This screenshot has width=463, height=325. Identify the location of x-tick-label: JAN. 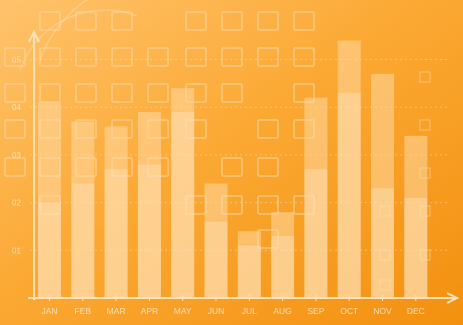
(49, 311).